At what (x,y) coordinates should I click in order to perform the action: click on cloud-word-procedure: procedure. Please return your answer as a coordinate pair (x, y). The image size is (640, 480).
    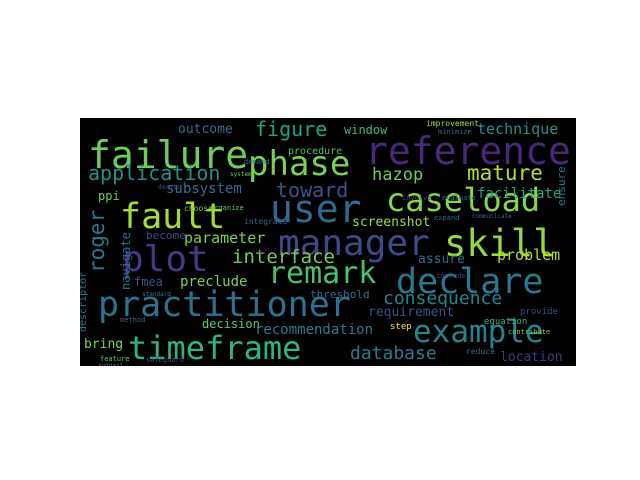
    Looking at the image, I should click on (315, 151).